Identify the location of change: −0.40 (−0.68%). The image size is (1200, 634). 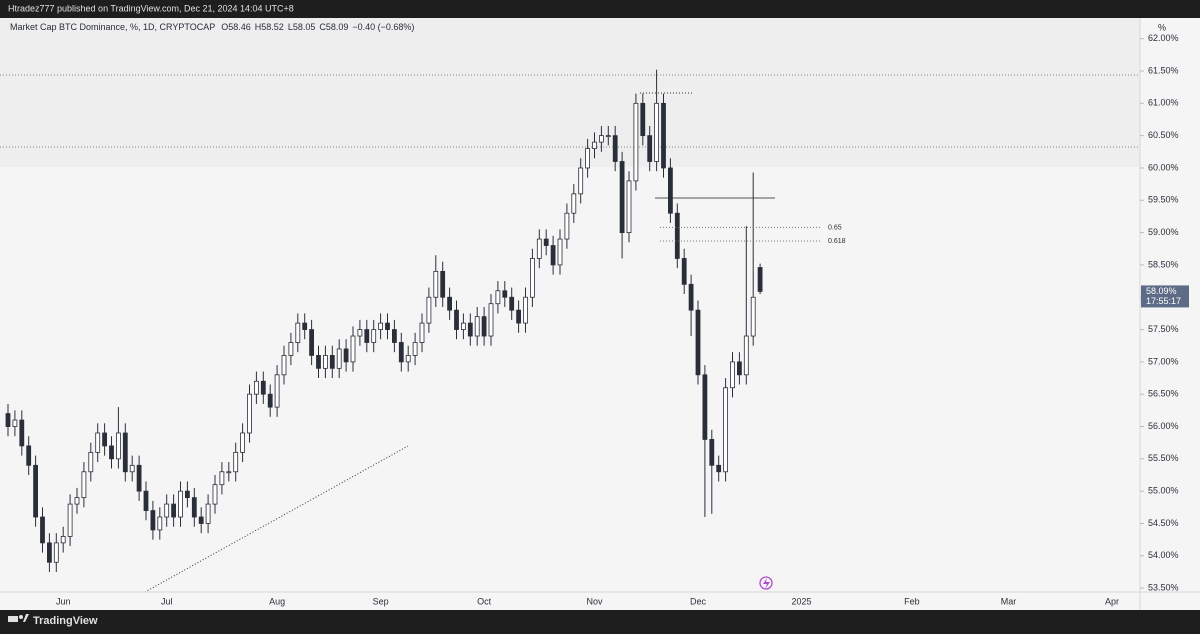
(383, 27).